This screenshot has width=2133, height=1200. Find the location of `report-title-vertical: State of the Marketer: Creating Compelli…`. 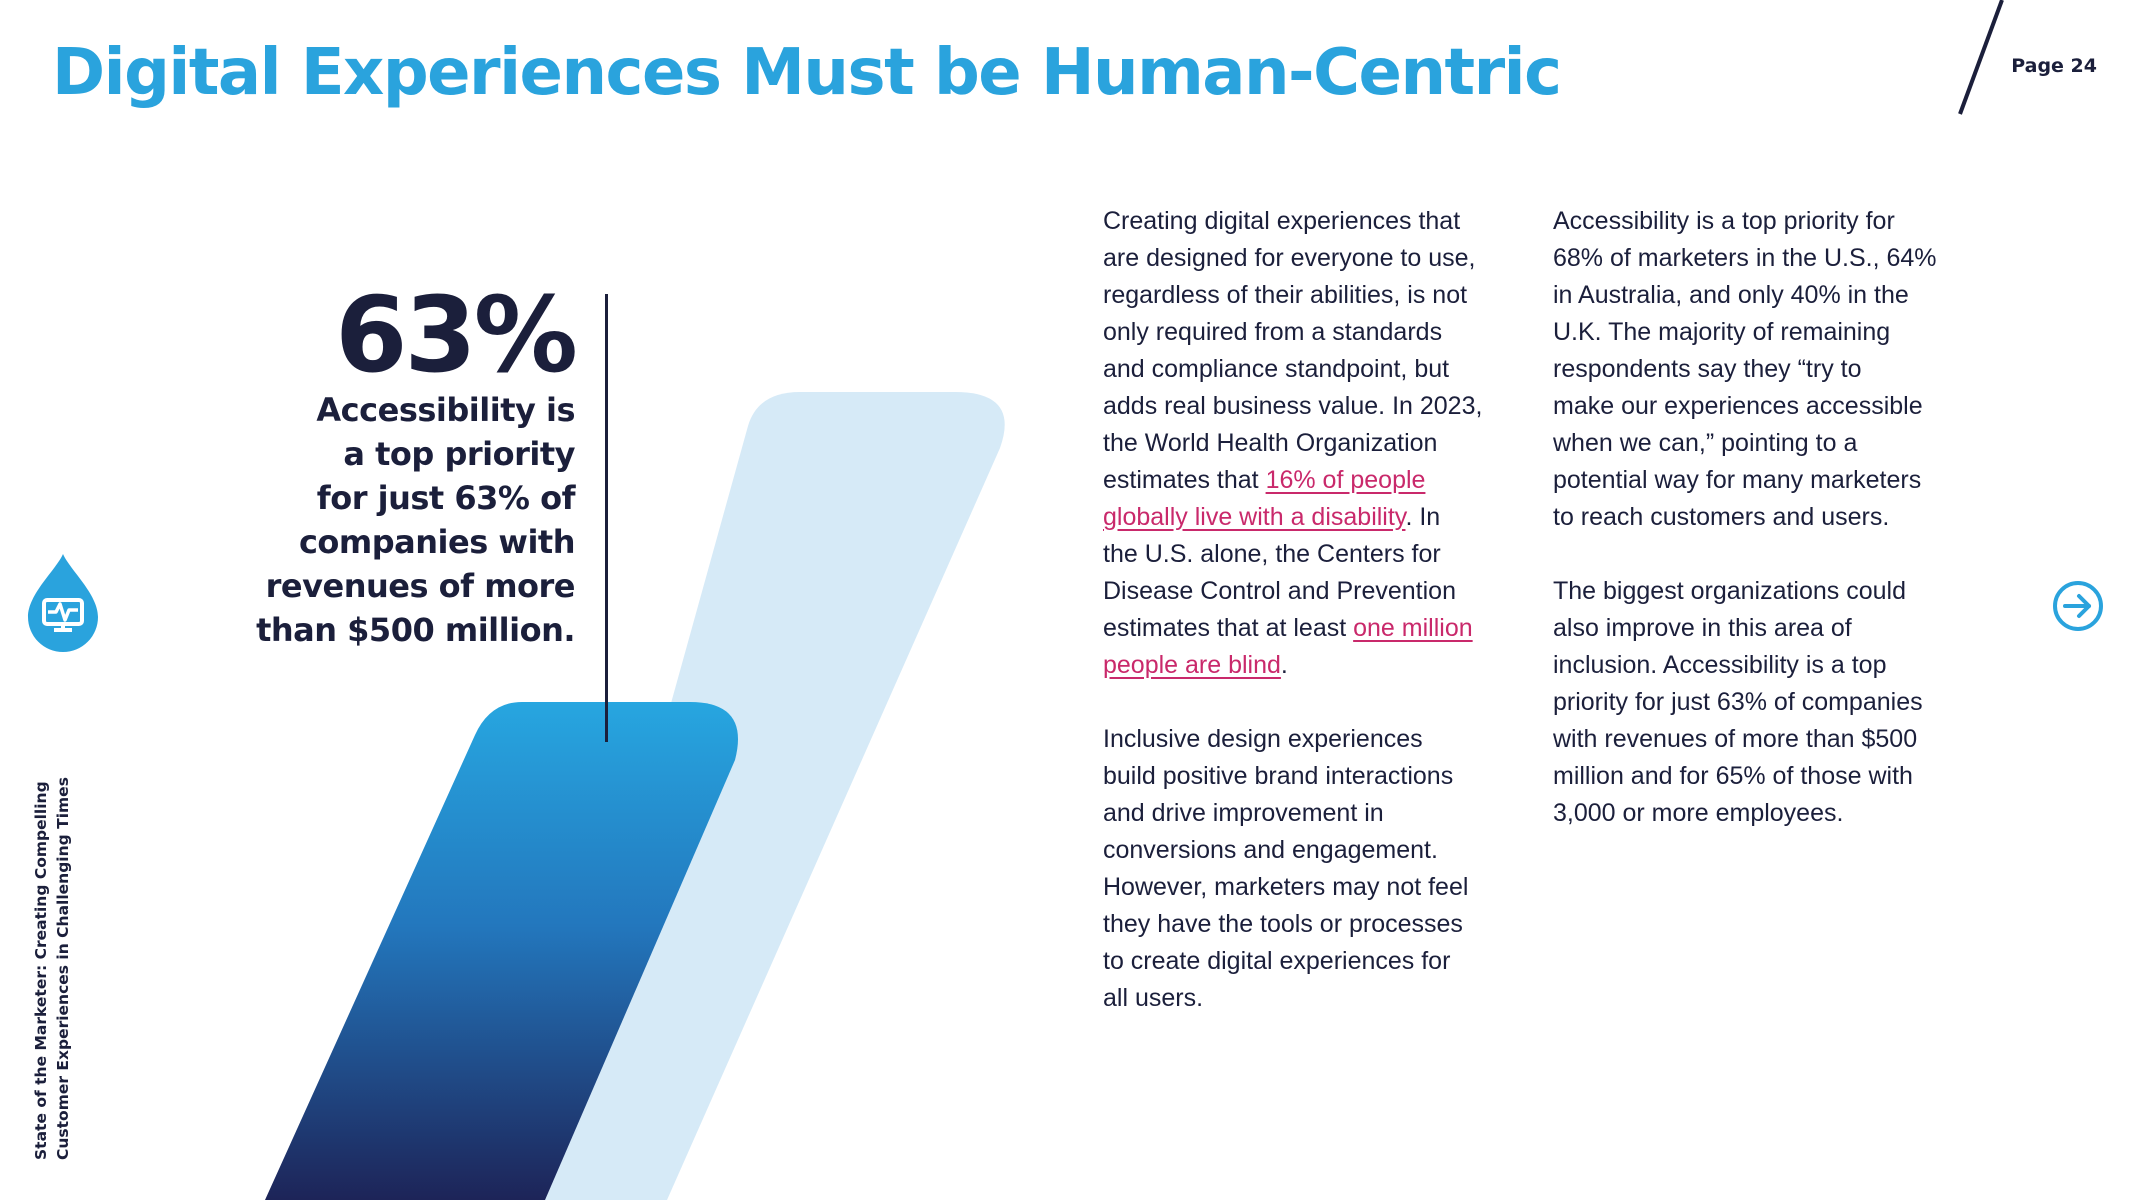

report-title-vertical: State of the Marketer: Creating Compelli… is located at coordinates (52, 968).